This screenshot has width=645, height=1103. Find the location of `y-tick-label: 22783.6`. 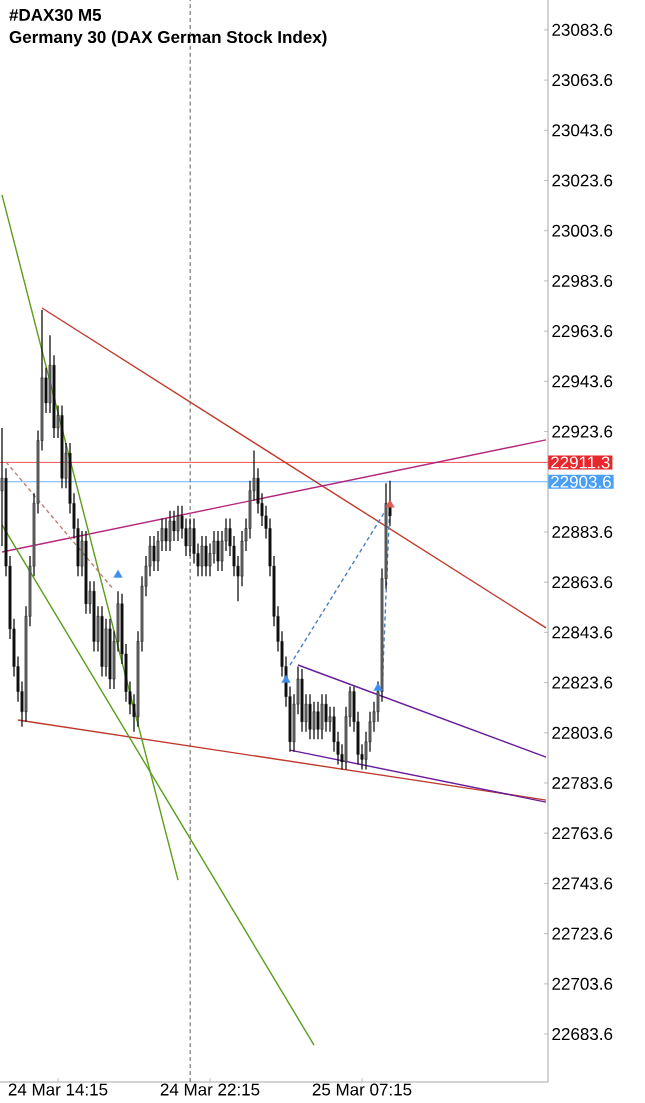

y-tick-label: 22783.6 is located at coordinates (582, 783).